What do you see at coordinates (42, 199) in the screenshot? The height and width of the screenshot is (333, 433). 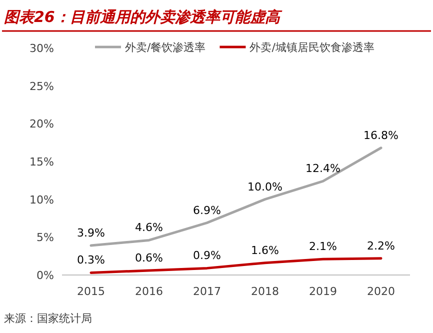 I see `y-tick-label: 10%` at bounding box center [42, 199].